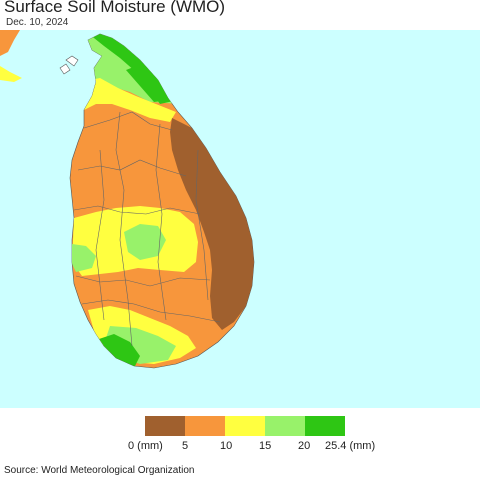  Describe the element at coordinates (304, 446) in the screenshot. I see `legend-label: 20` at that location.